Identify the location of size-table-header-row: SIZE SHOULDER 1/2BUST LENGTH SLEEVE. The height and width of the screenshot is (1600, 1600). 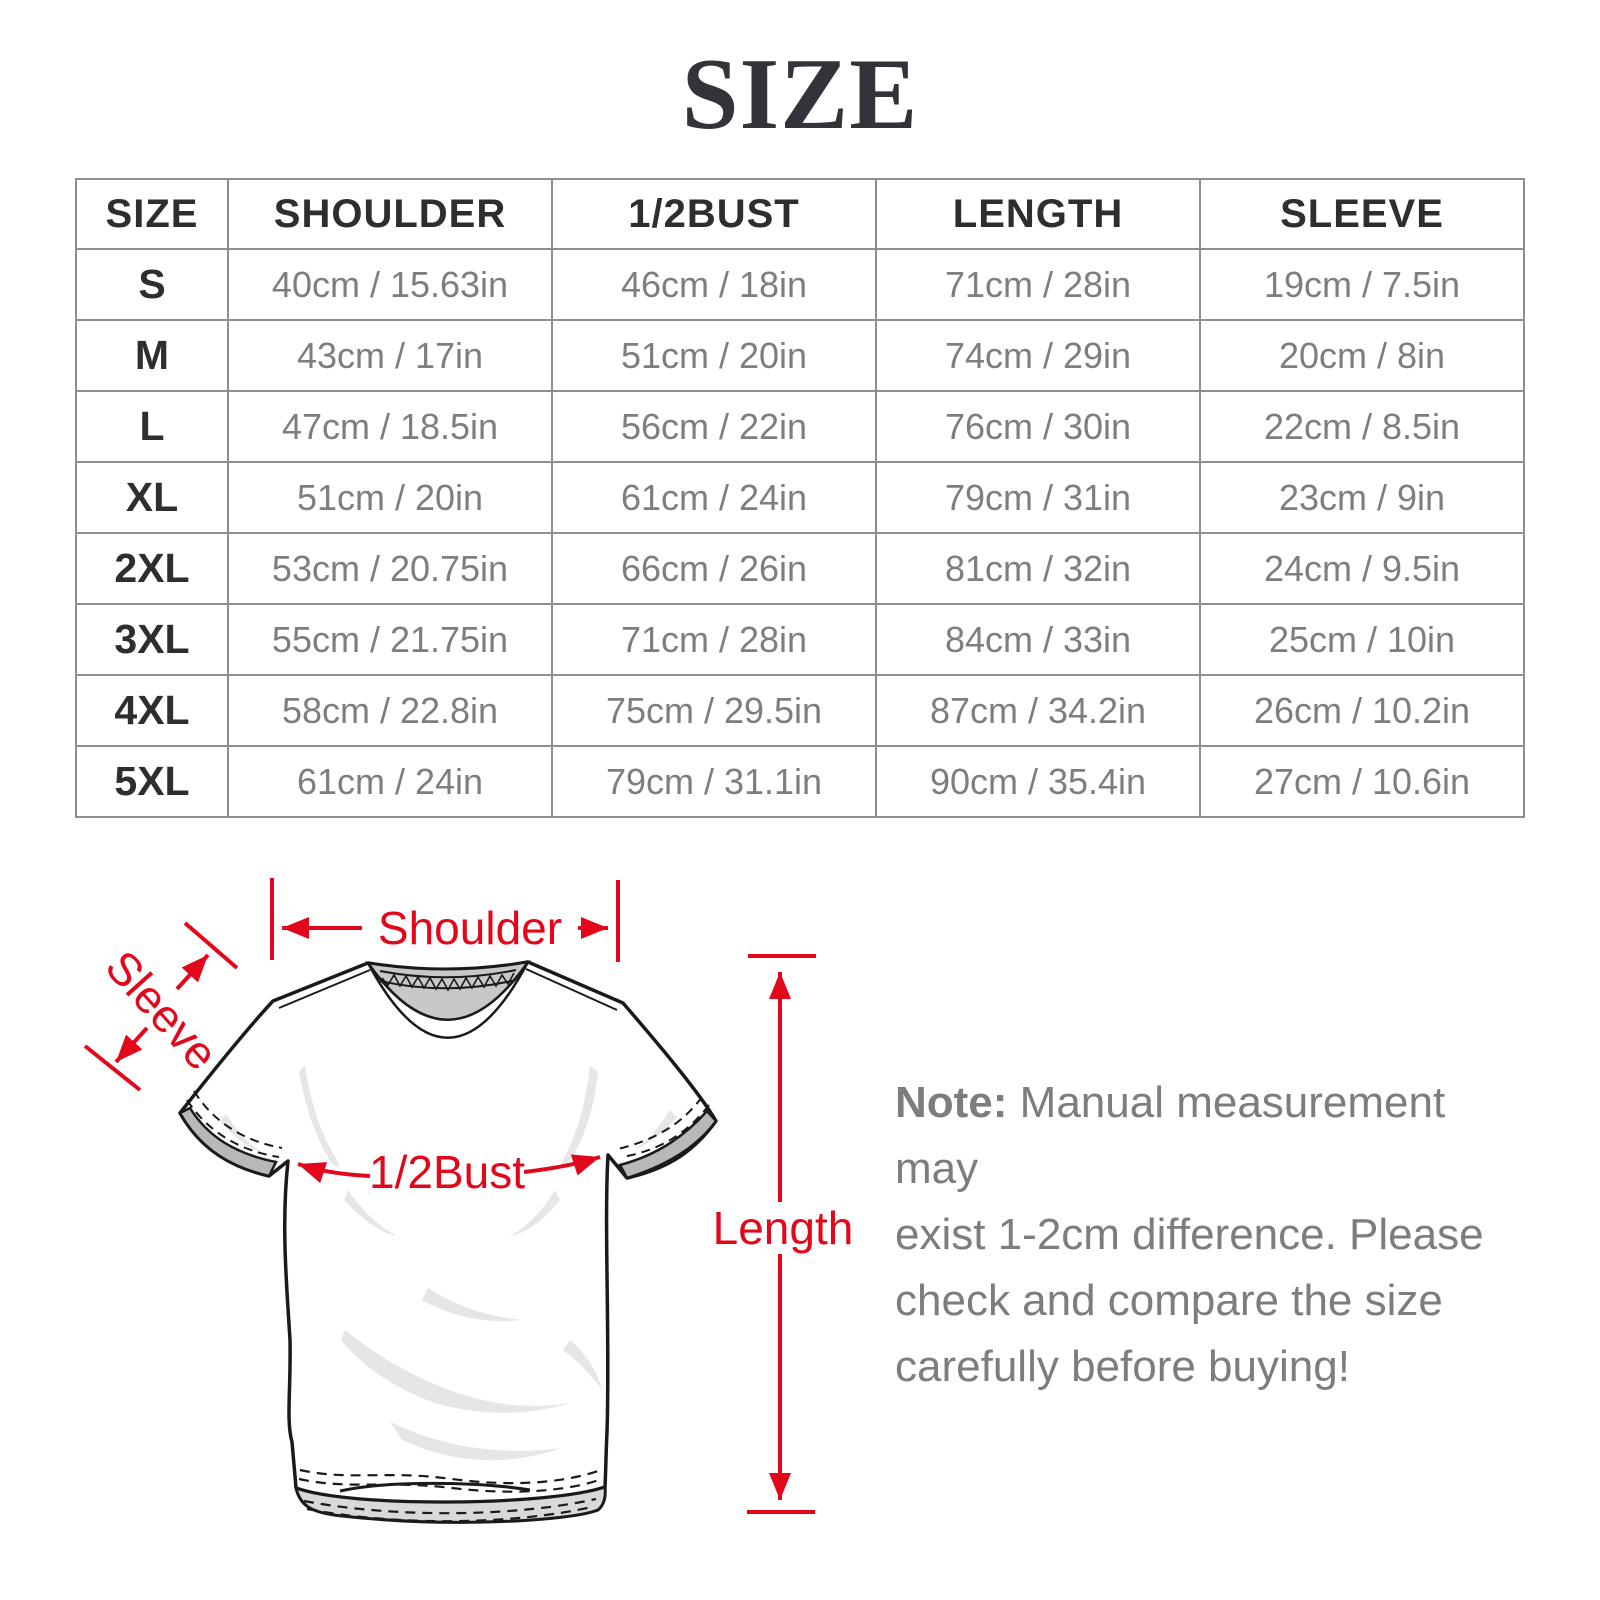
(800, 214).